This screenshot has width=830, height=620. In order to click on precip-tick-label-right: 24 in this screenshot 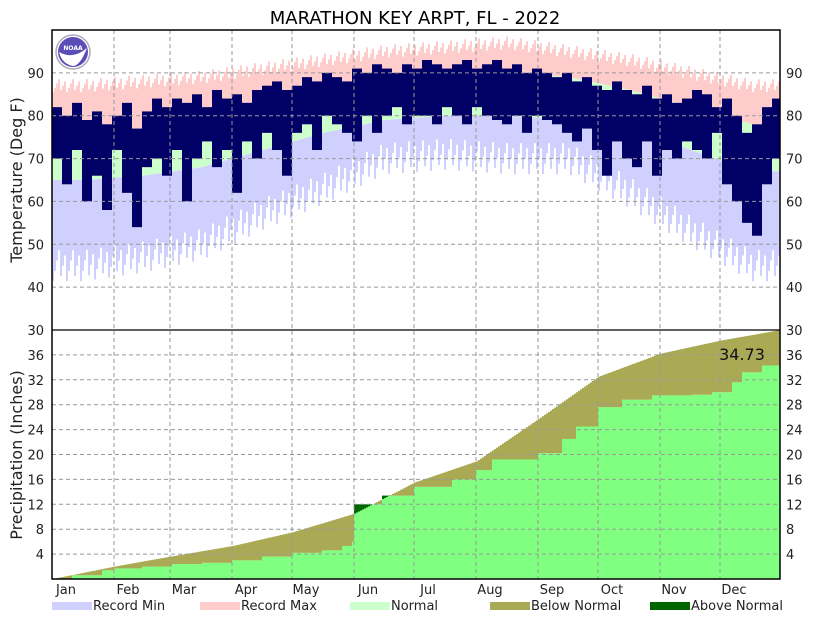, I will do `click(794, 431)`.